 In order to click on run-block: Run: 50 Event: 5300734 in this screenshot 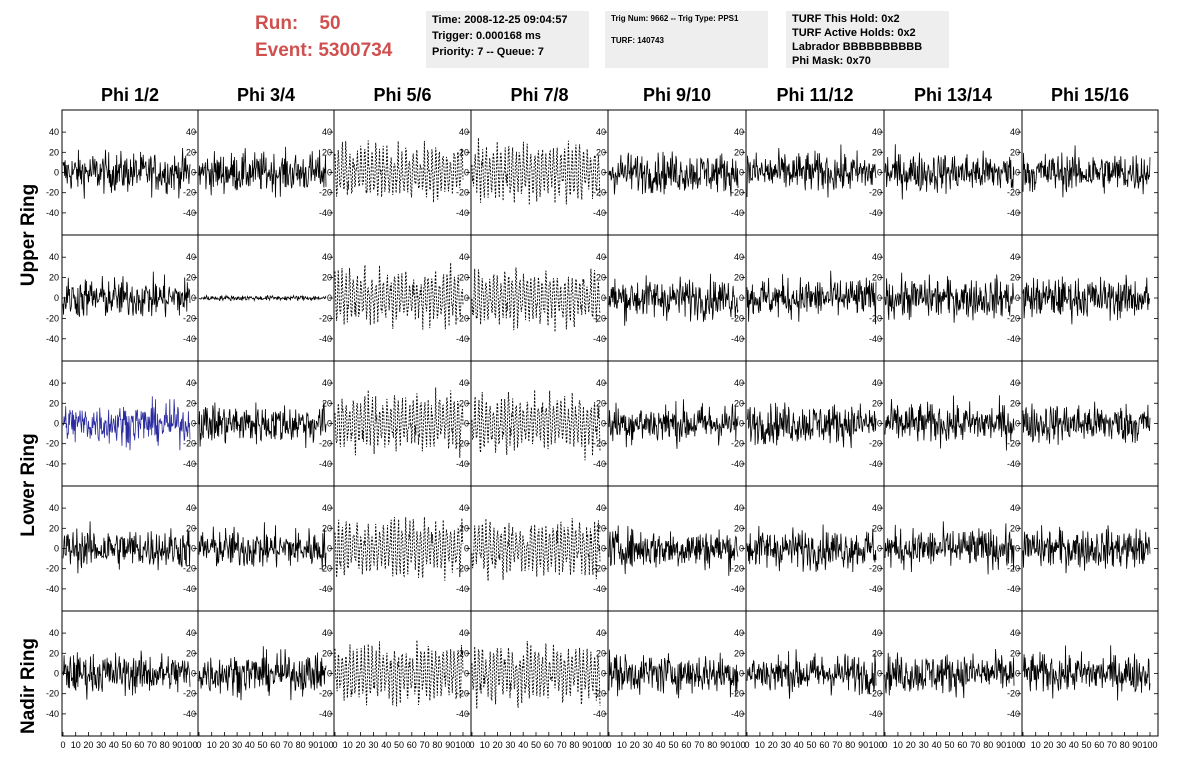, I will do `click(335, 37)`.